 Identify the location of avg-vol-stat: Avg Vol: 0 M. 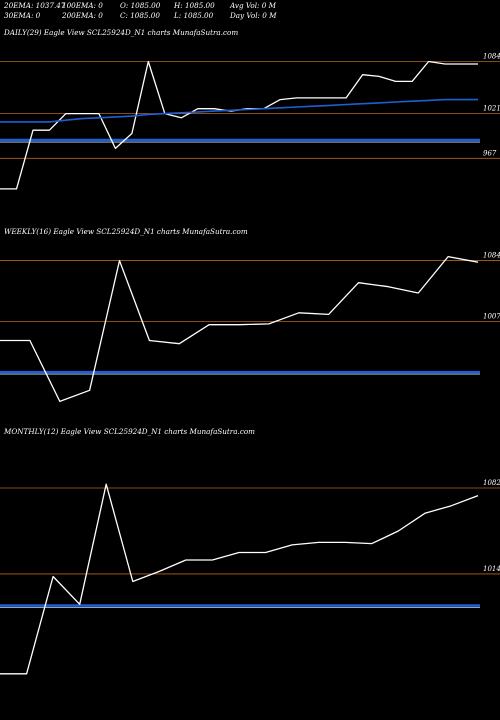
(253, 5).